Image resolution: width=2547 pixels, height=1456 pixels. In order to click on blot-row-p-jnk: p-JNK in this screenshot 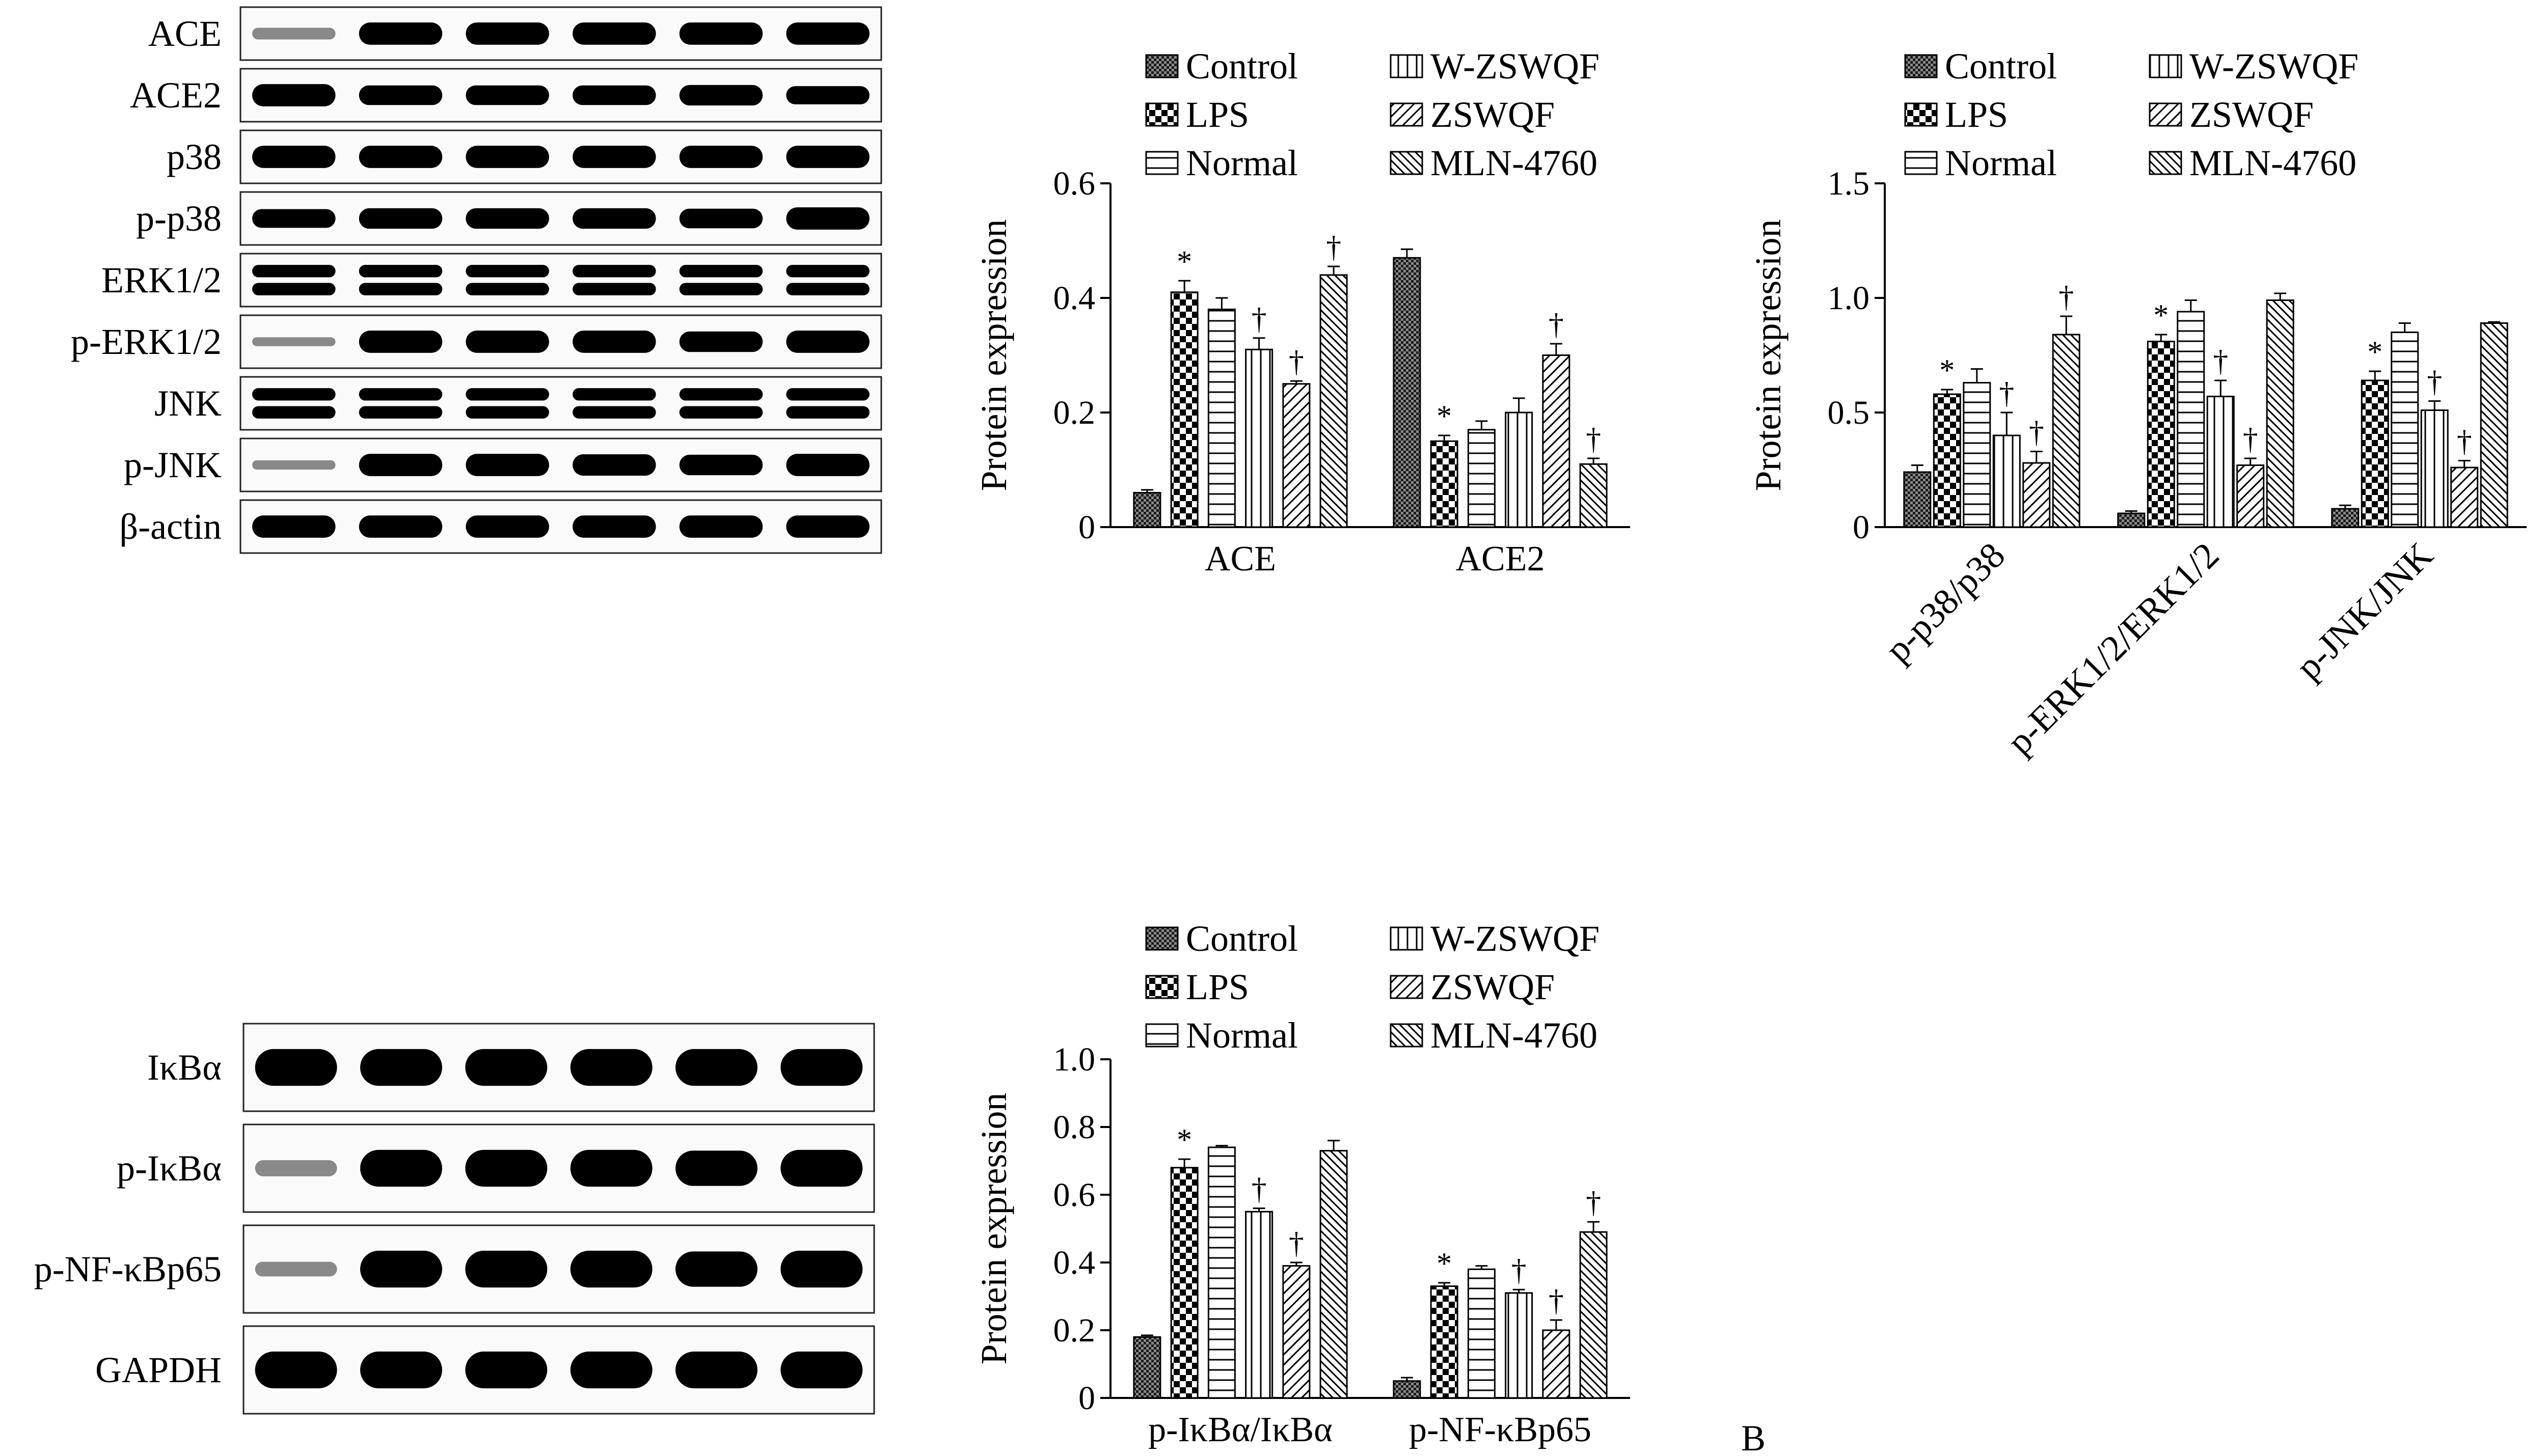, I will do `click(503, 464)`.